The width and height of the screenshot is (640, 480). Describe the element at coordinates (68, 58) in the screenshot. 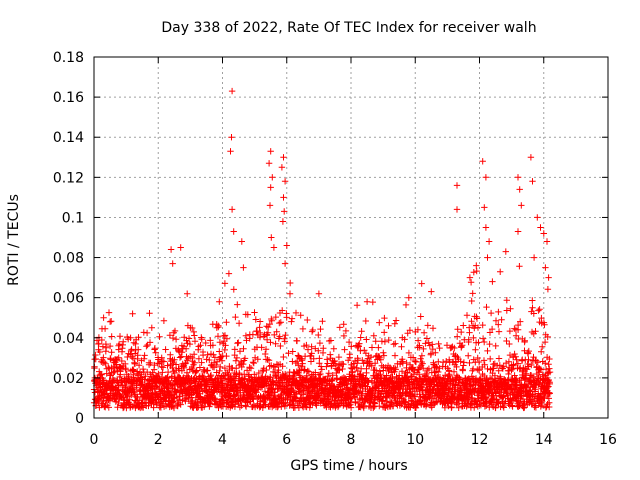

I see `y-tick-label: 0.18` at that location.